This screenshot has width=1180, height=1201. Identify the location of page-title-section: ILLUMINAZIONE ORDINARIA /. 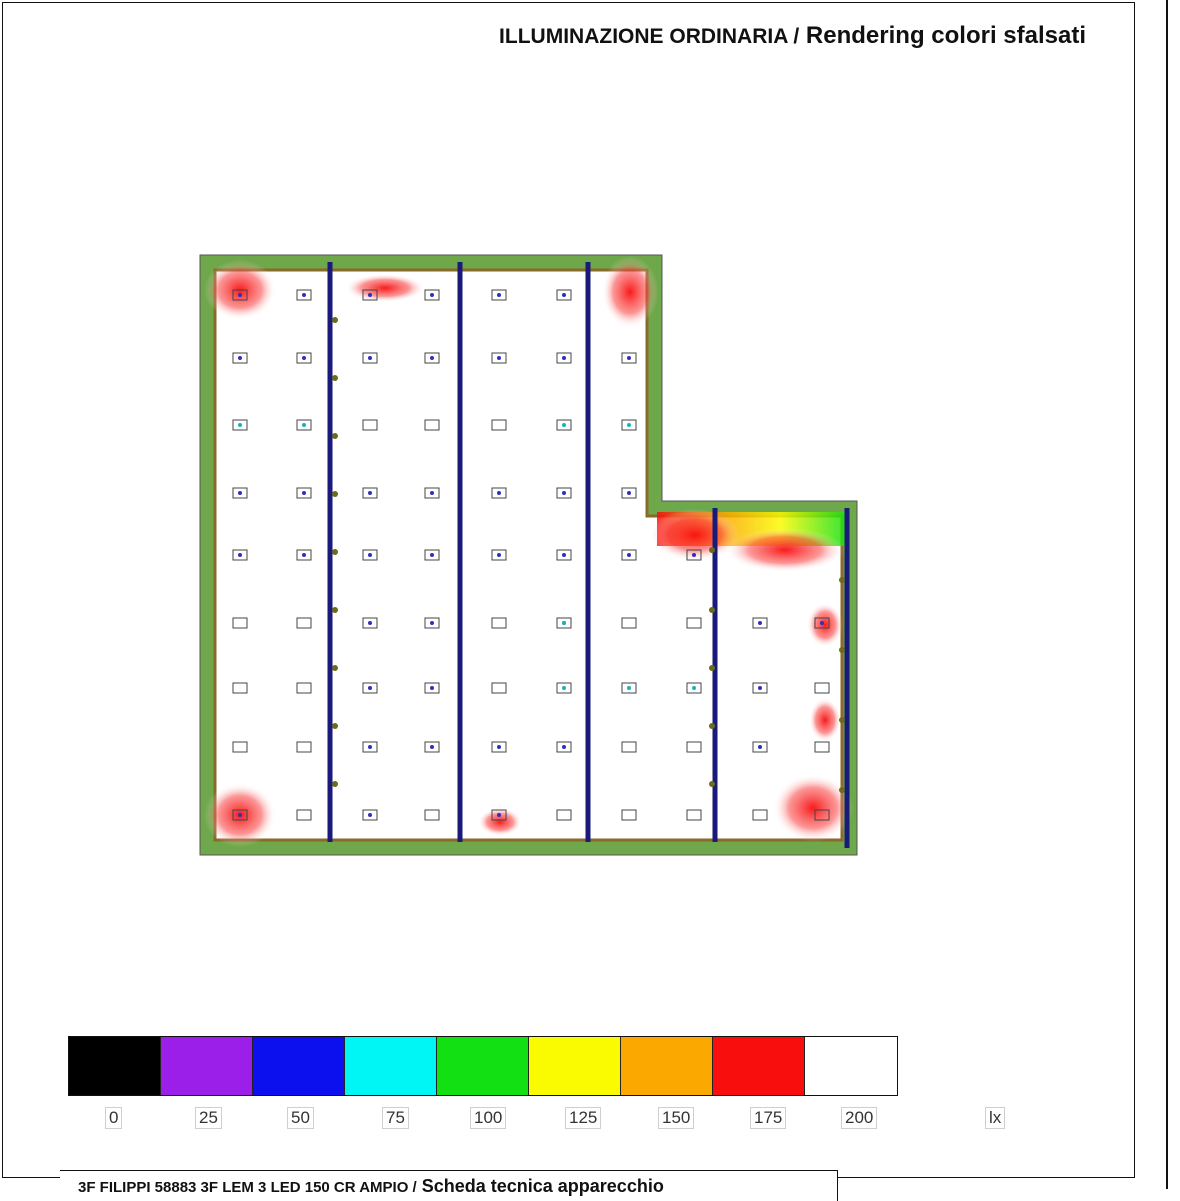
(649, 36).